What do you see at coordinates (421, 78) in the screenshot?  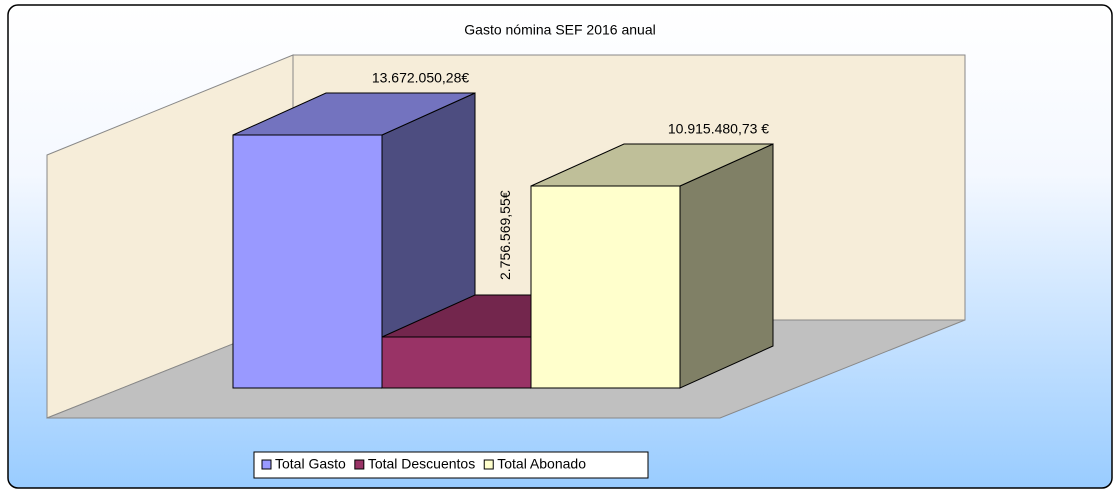 I see `data-label: 13.672.050,28€` at bounding box center [421, 78].